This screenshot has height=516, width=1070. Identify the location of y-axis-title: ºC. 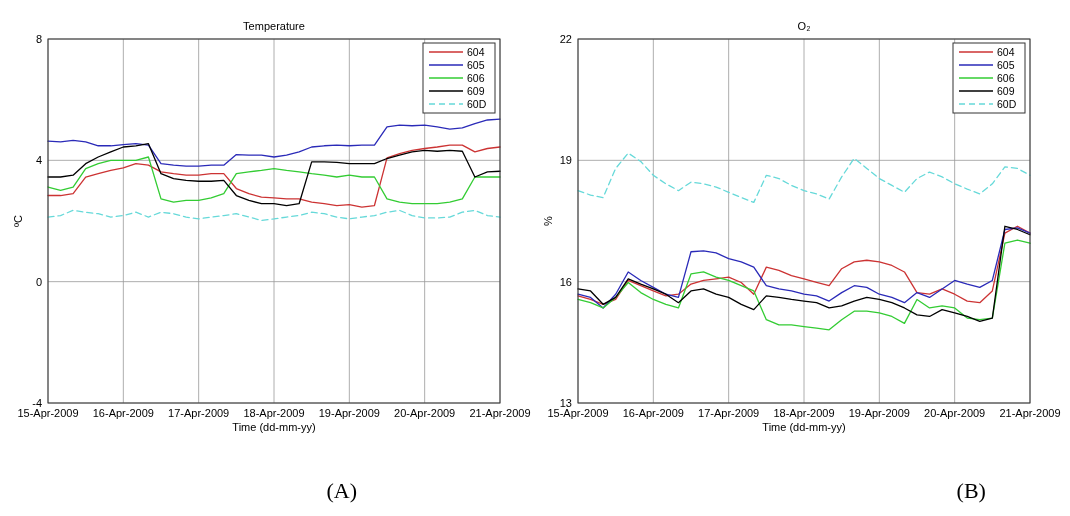
(18, 220).